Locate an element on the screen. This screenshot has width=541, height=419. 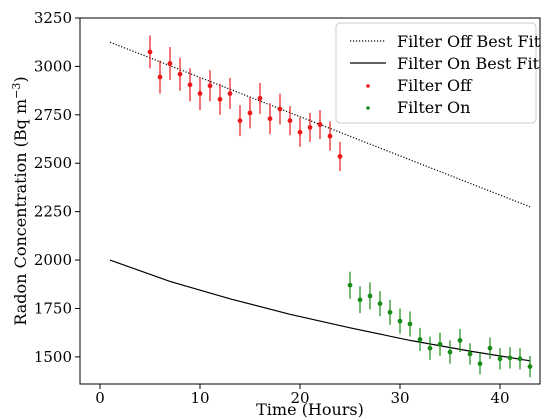
y-axis-label-text: Radon Concentration (Bq m is located at coordinates (20, 212).